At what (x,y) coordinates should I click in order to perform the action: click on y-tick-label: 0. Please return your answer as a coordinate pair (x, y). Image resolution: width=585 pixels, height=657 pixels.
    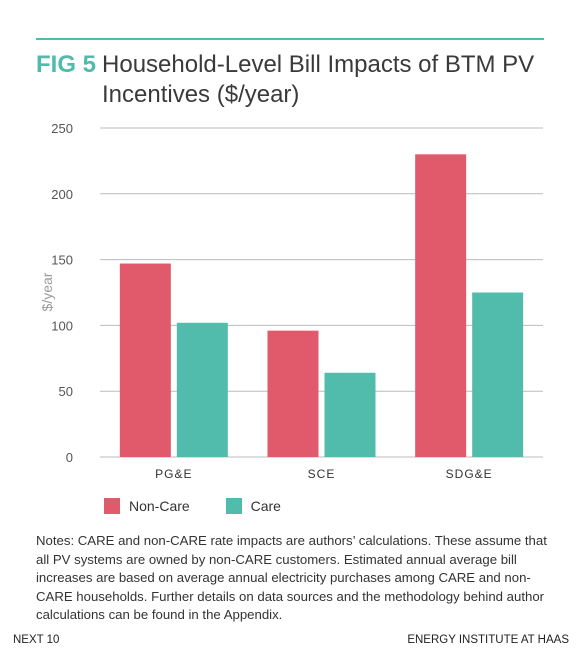
    Looking at the image, I should click on (69, 457).